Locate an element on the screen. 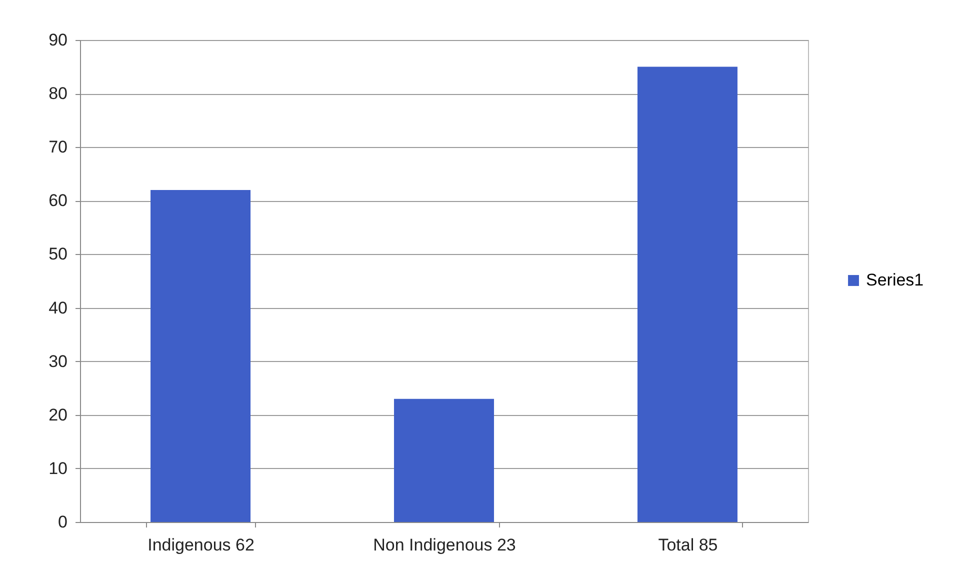 The image size is (966, 584). x-tick-label: Non Indigenous 23 is located at coordinates (444, 545).